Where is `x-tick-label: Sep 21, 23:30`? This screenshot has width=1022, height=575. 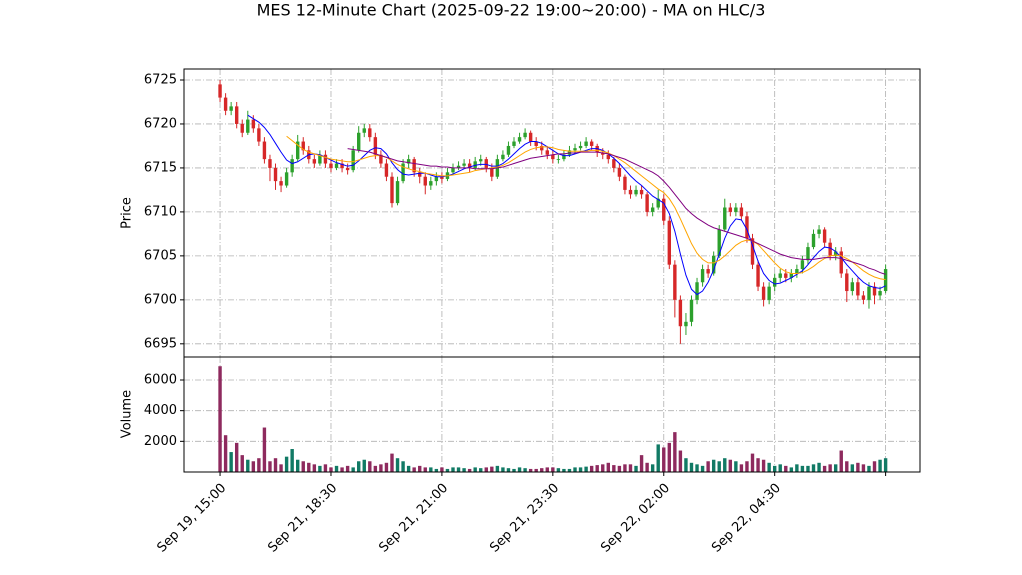 x-tick-label: Sep 21, 23:30 is located at coordinates (524, 518).